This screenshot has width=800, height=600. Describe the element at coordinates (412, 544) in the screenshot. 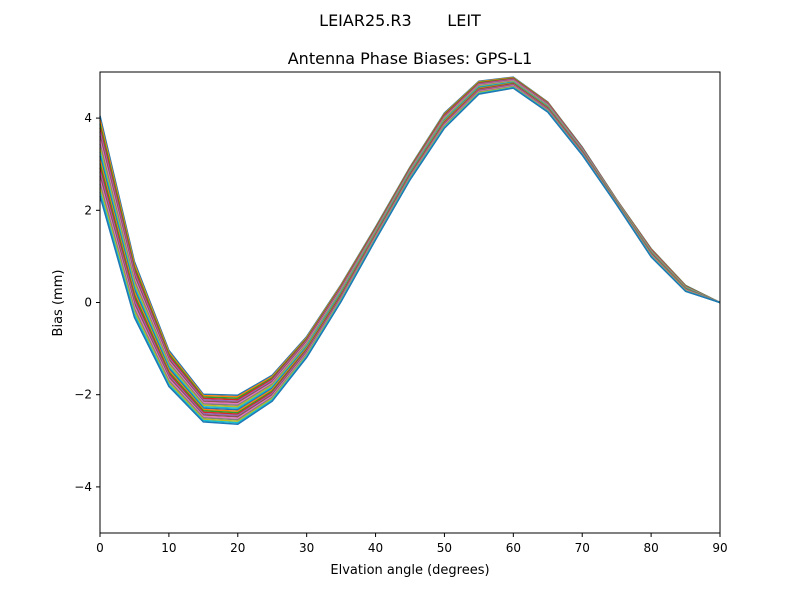

I see `x-axis: 0 10 20 30 40 50 60 70 80 90` at that location.